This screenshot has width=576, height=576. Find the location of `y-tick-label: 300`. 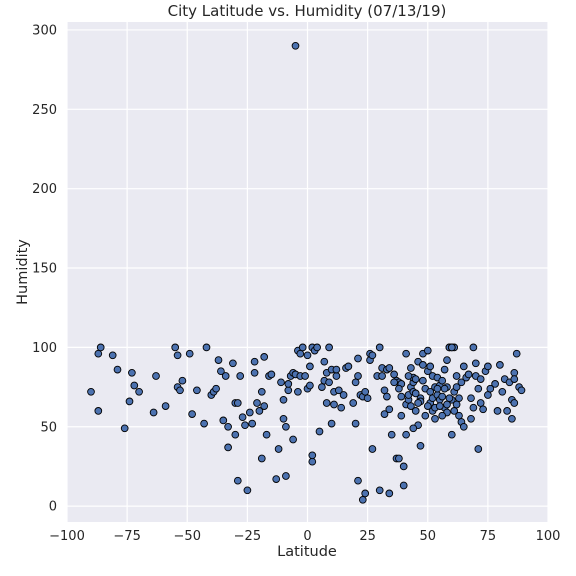

y-tick-label: 300 is located at coordinates (44, 30).